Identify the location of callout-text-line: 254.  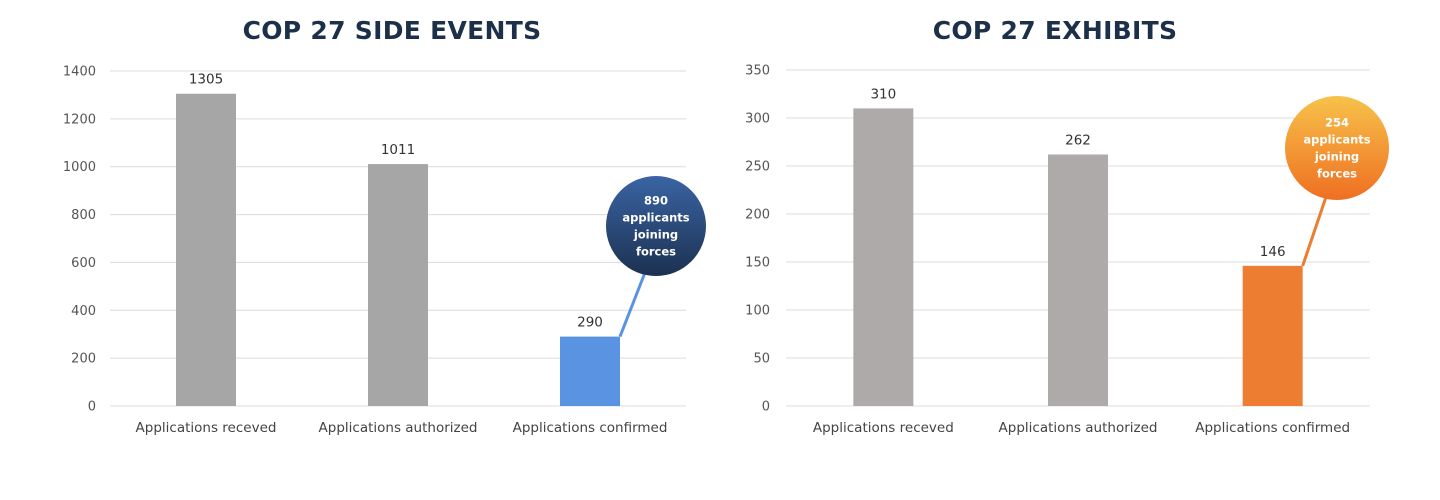
(1337, 123).